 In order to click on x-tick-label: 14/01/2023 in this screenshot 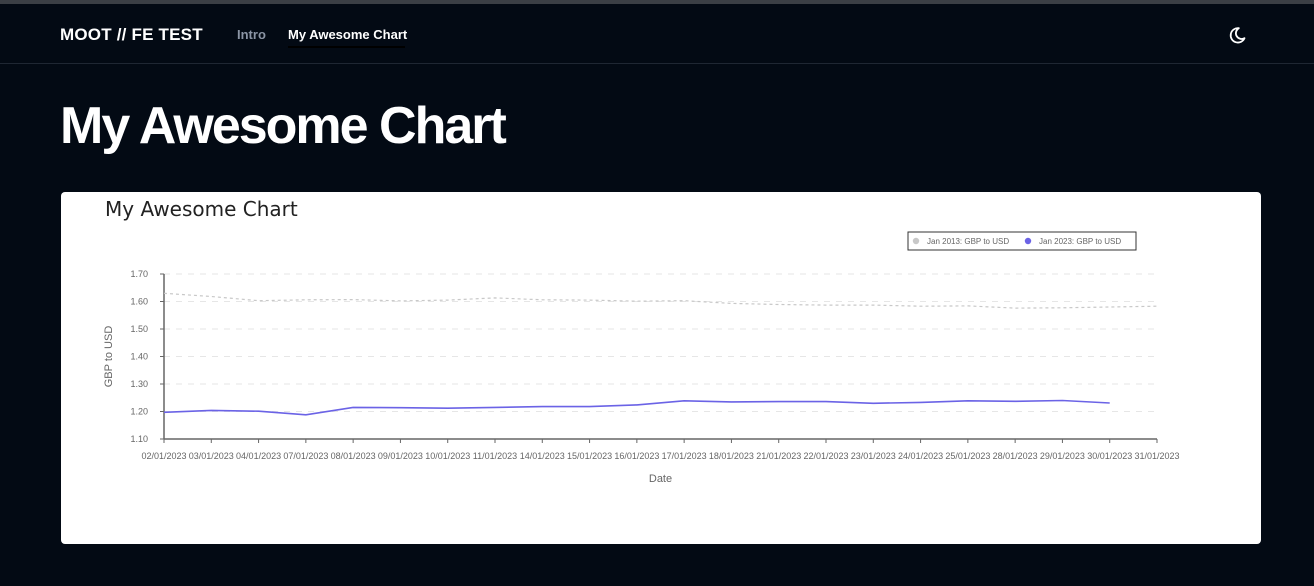, I will do `click(542, 456)`.